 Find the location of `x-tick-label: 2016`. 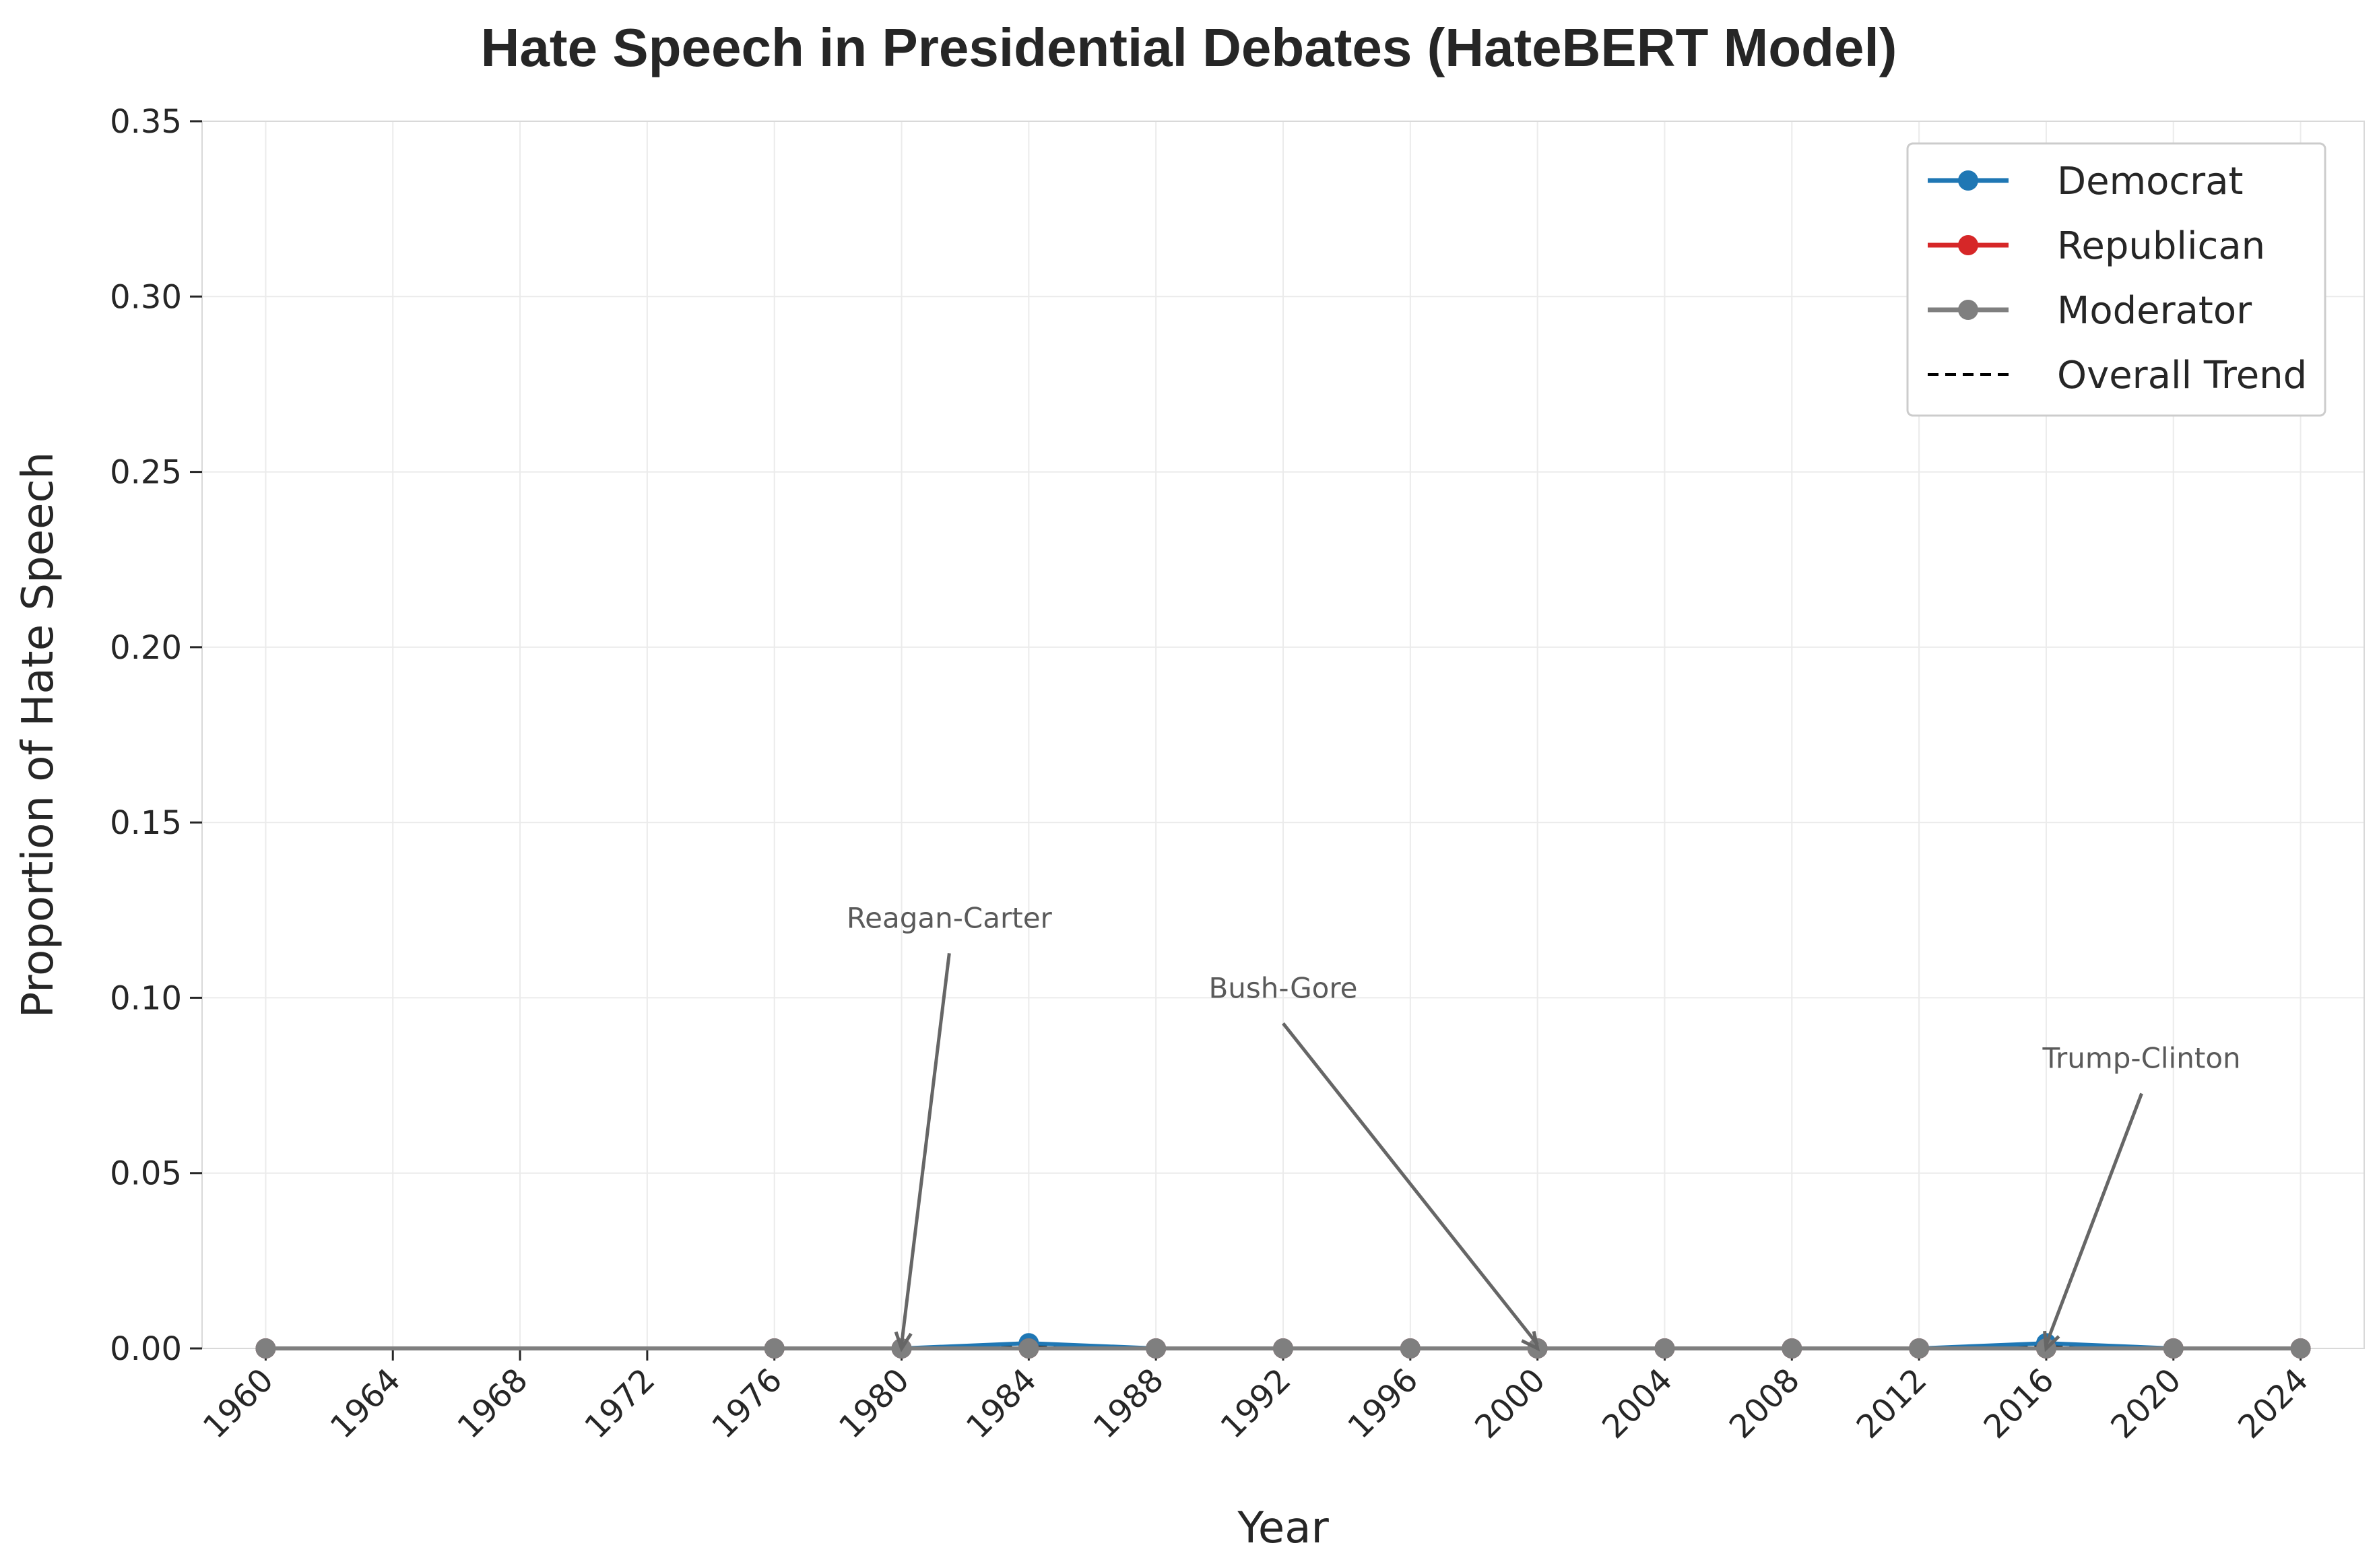

x-tick-label: 2016 is located at coordinates (2018, 1403).